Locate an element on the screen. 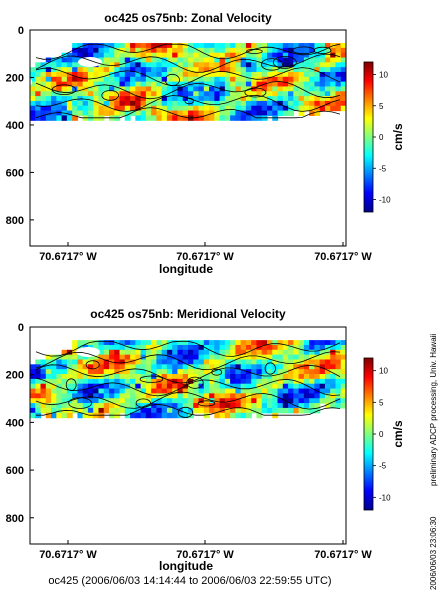 Image resolution: width=445 pixels, height=595 pixels. zonal-contour-line is located at coordinates (188, 51).